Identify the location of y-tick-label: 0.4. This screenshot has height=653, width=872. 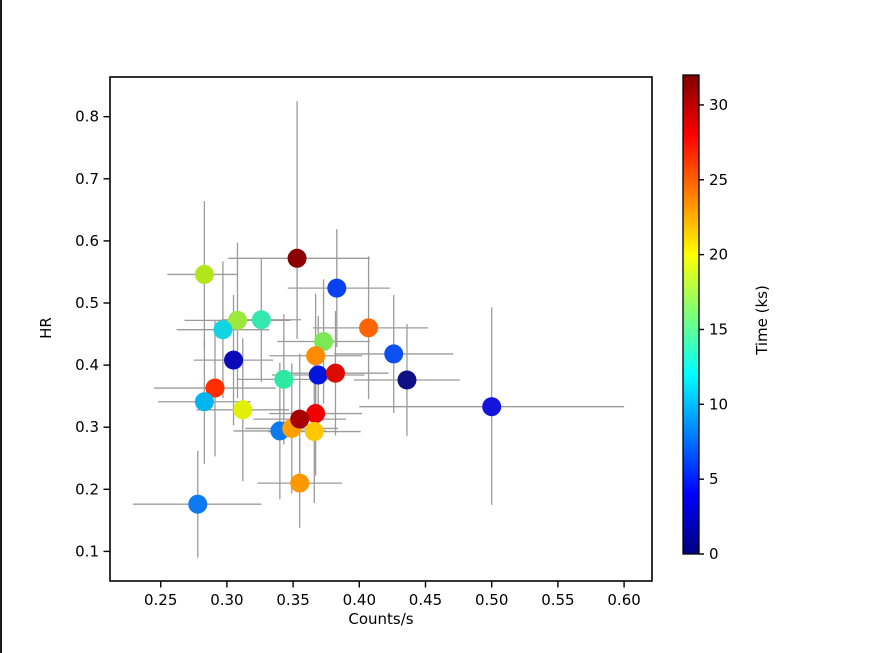
(87, 365).